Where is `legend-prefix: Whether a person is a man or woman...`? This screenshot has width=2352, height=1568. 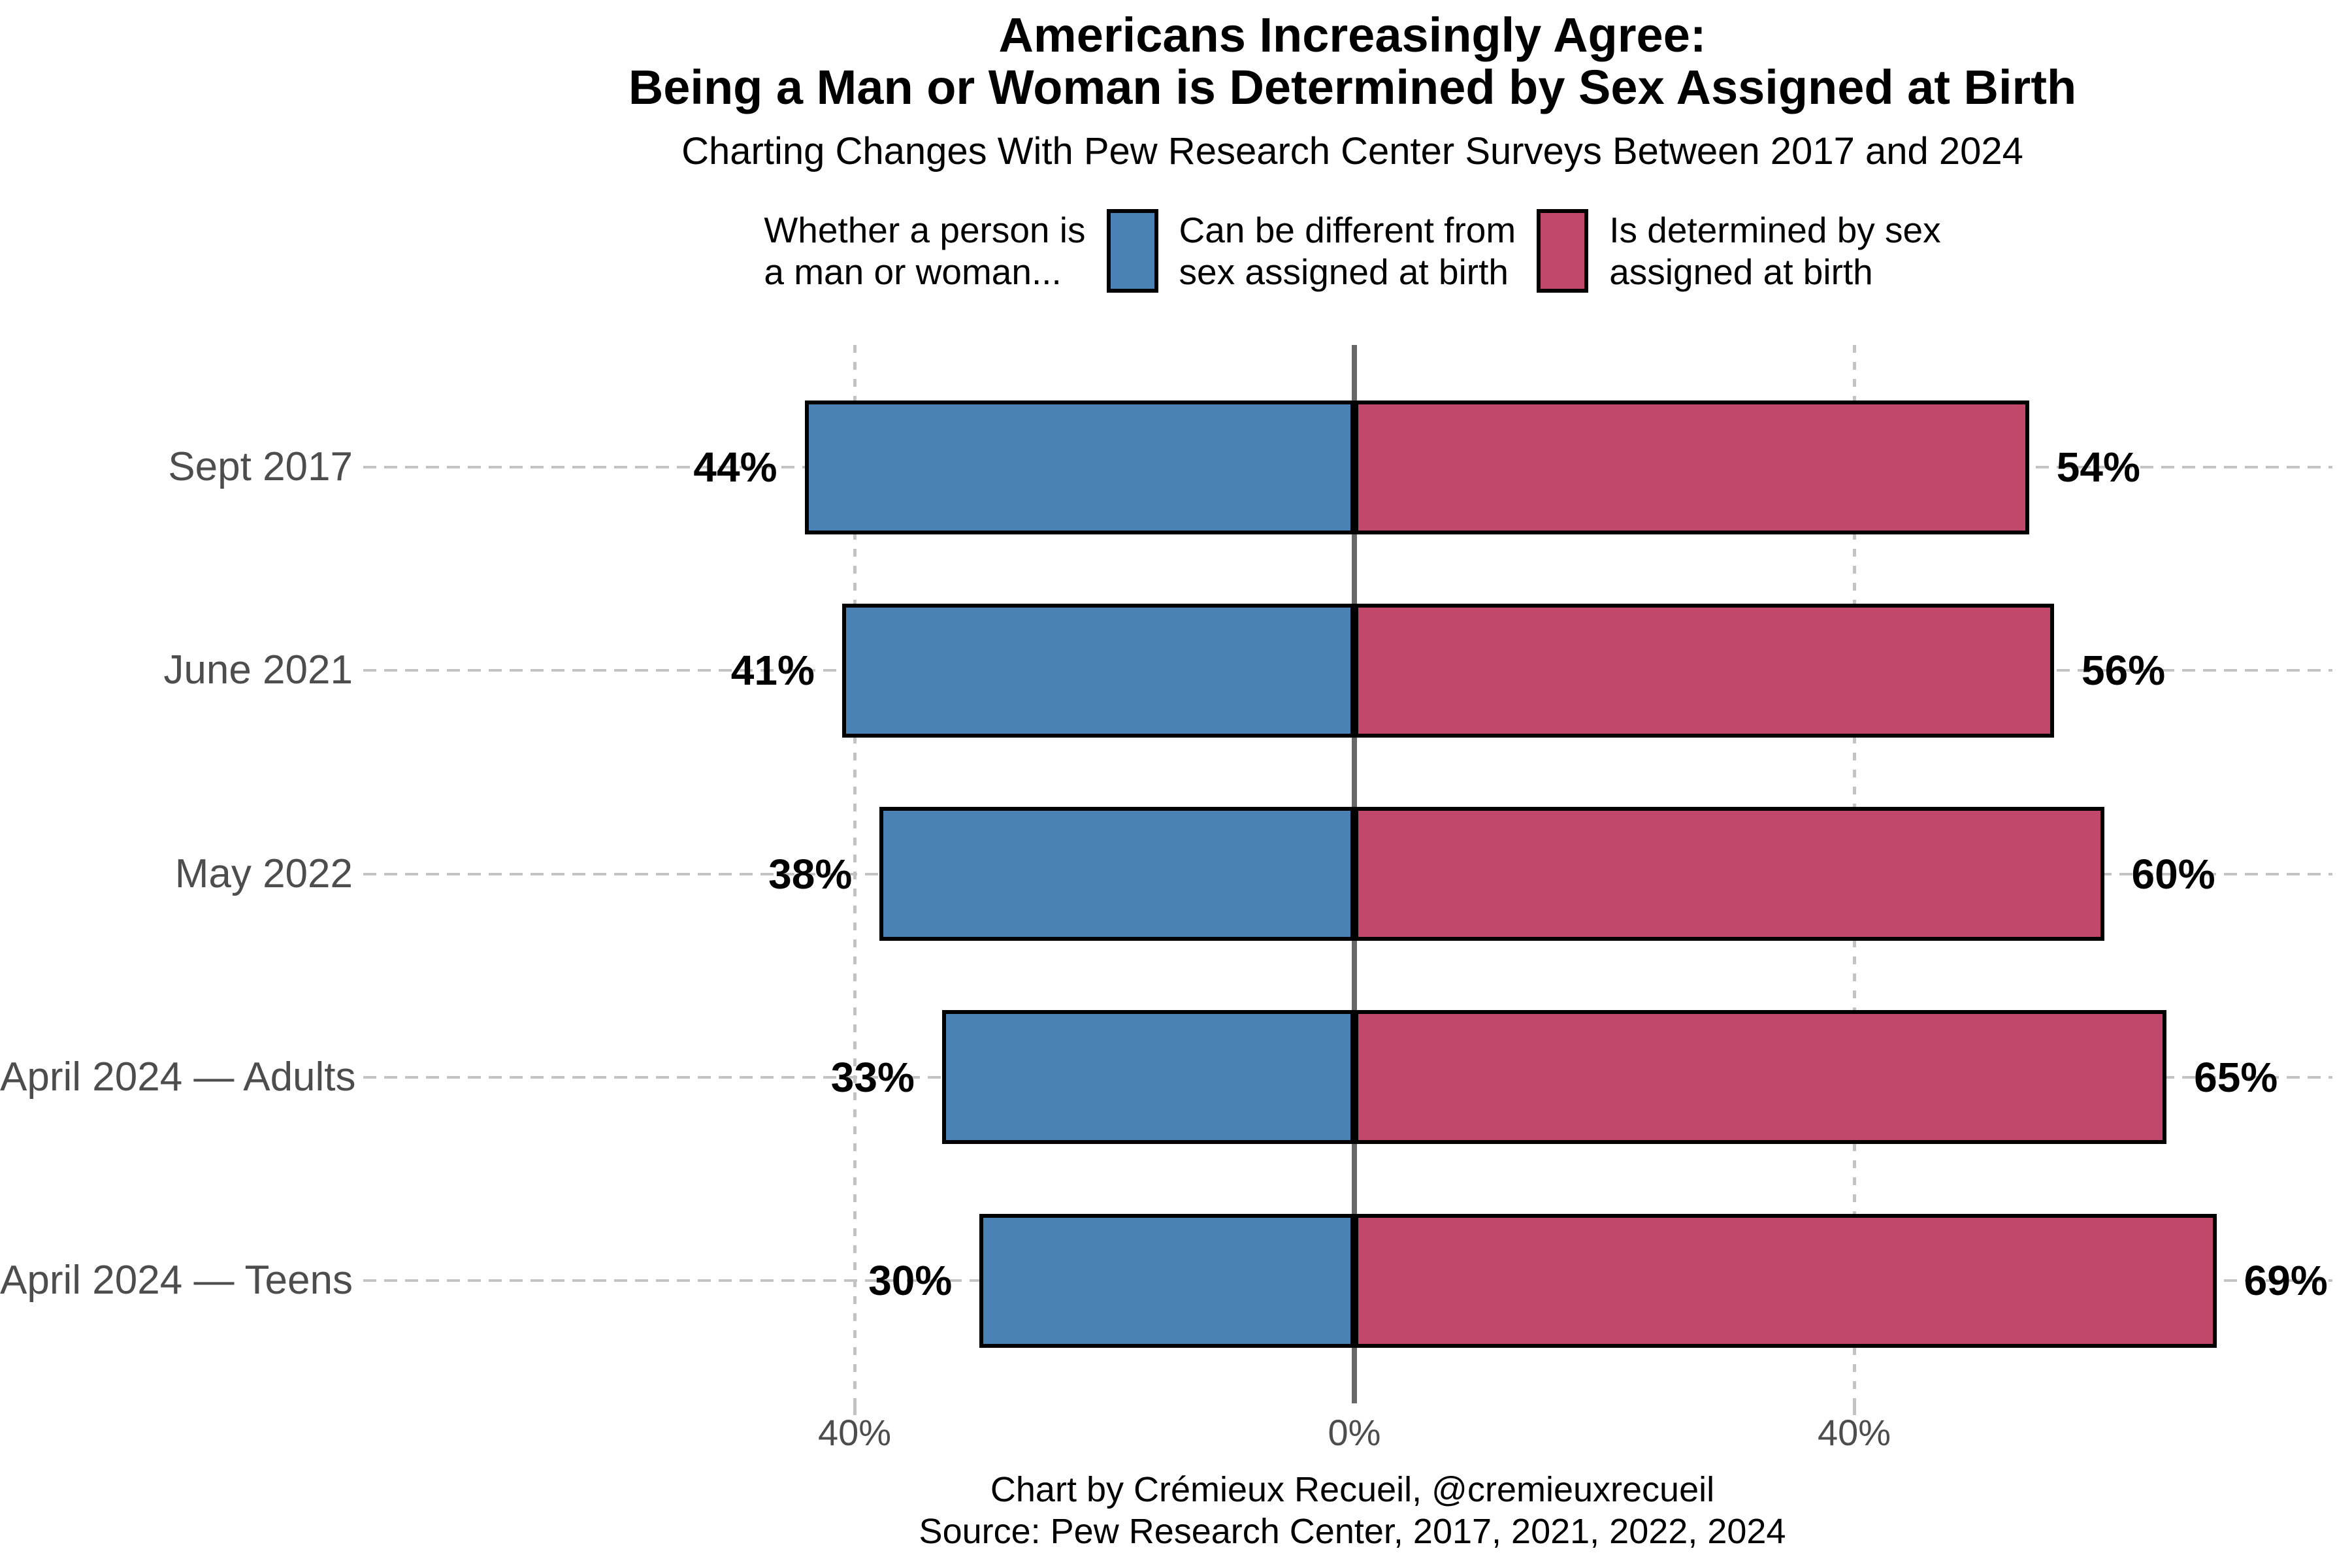 legend-prefix: Whether a person is a man or woman... is located at coordinates (924, 251).